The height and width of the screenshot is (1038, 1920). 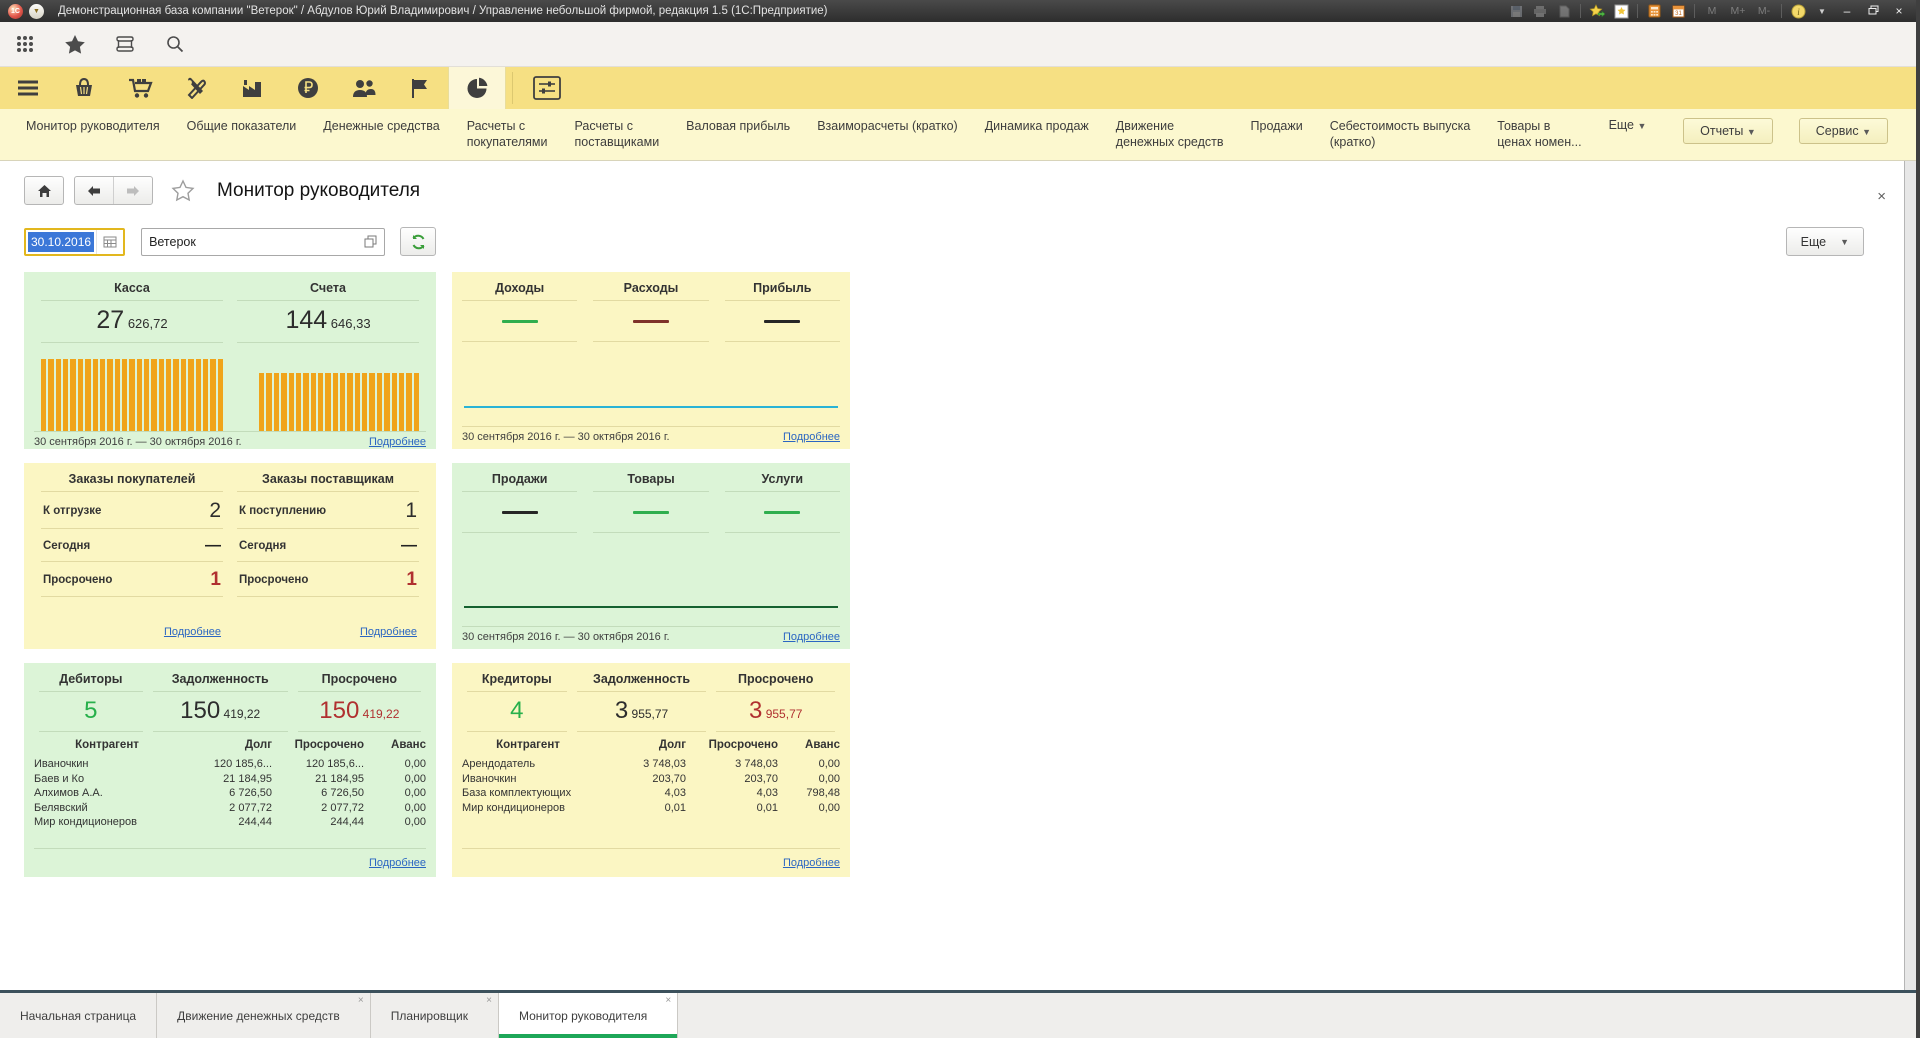 What do you see at coordinates (196, 88) in the screenshot?
I see `section-works-tools-icon` at bounding box center [196, 88].